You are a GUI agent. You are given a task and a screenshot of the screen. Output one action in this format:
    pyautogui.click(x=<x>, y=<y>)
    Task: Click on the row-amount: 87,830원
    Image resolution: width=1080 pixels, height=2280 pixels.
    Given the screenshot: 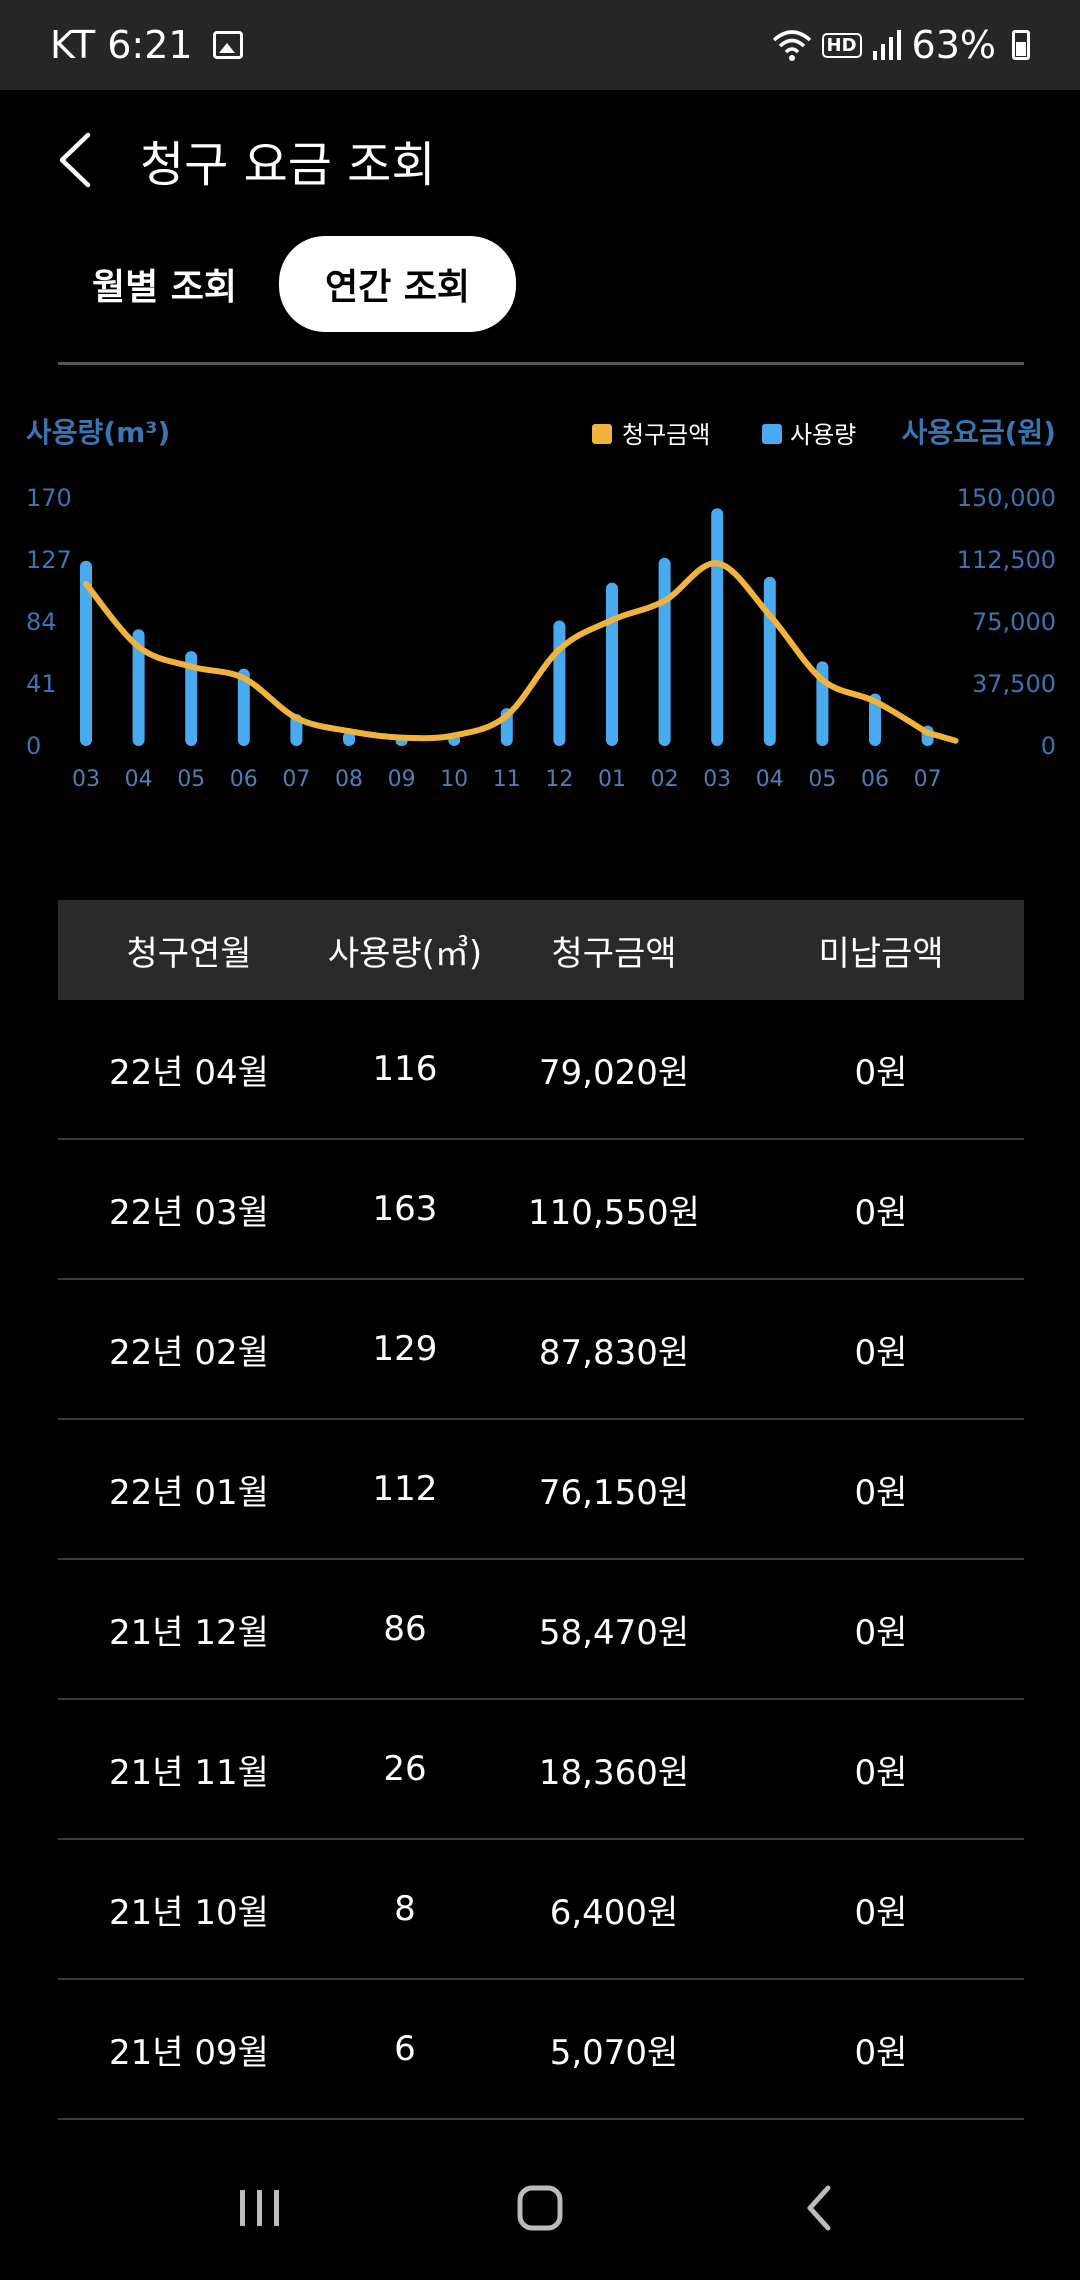 What is the action you would take?
    pyautogui.click(x=614, y=1352)
    